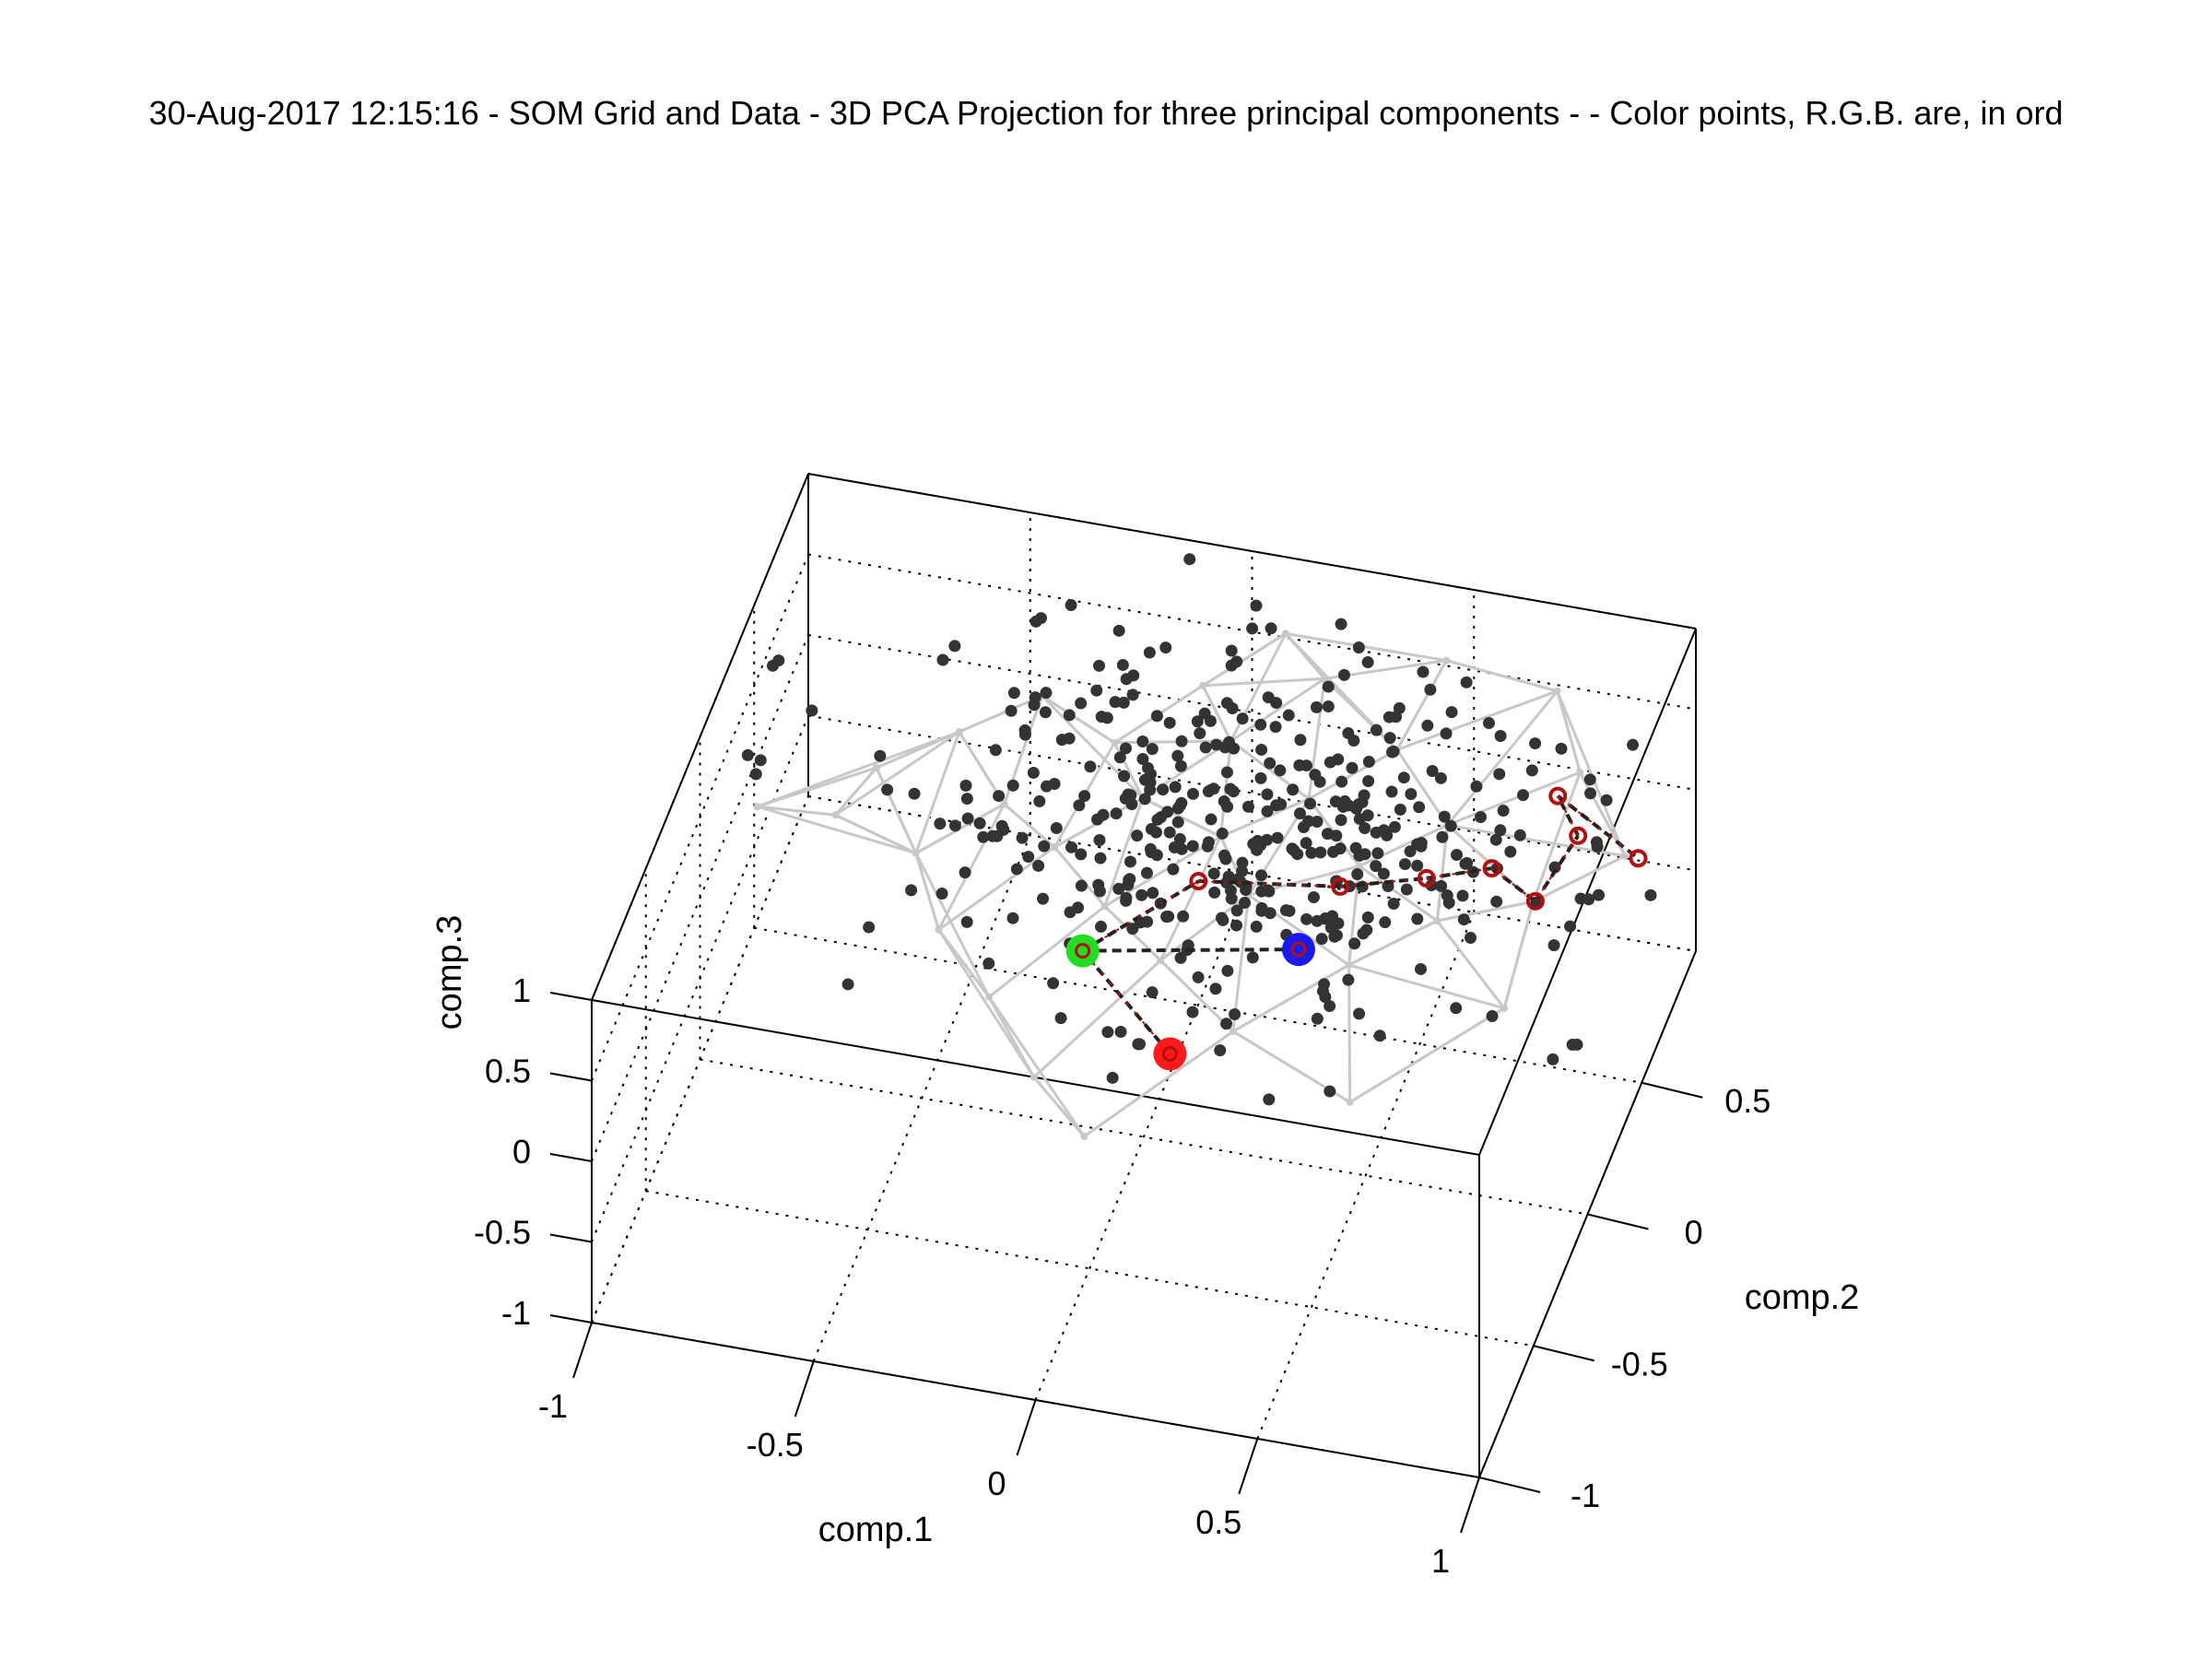 The height and width of the screenshot is (1659, 2212). Describe the element at coordinates (1440, 1561) in the screenshot. I see `x-tick-label: 1` at that location.